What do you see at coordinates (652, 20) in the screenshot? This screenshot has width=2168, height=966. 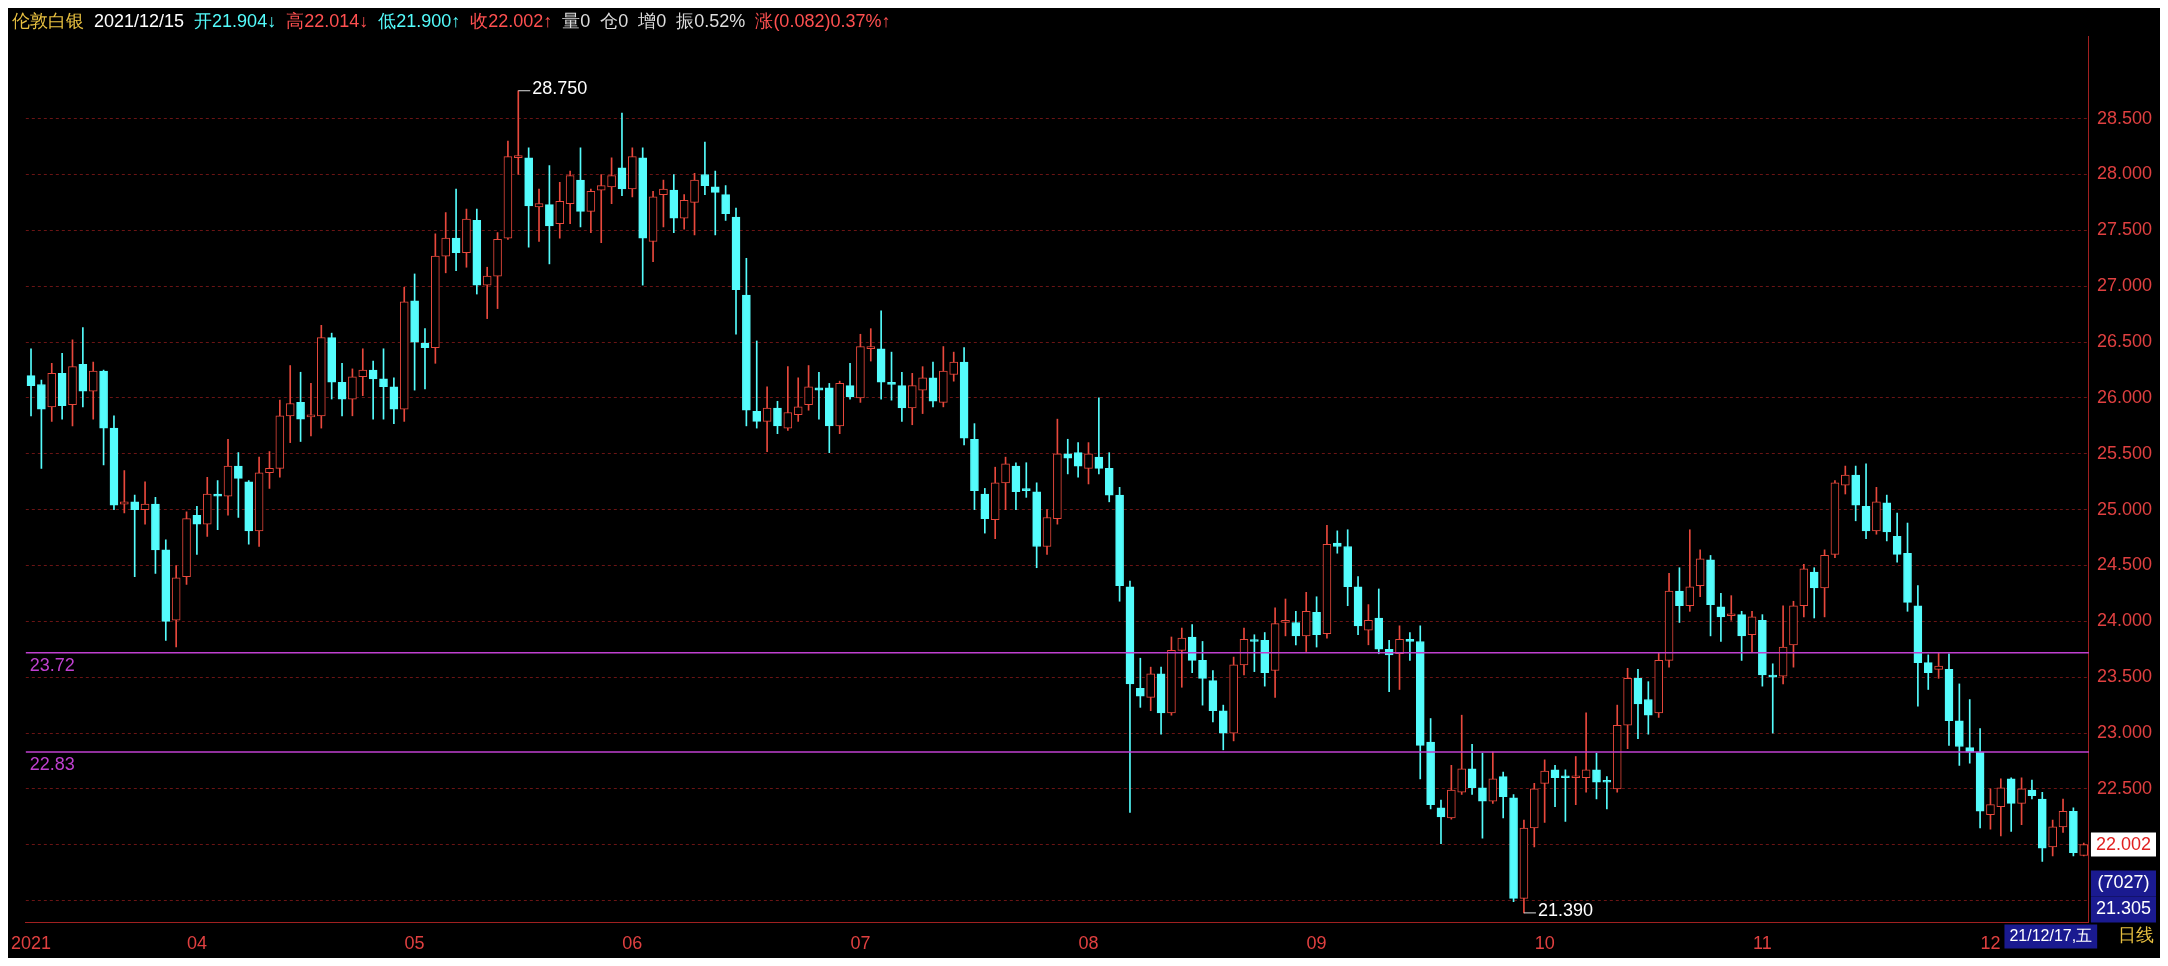 I see `text: 增0` at bounding box center [652, 20].